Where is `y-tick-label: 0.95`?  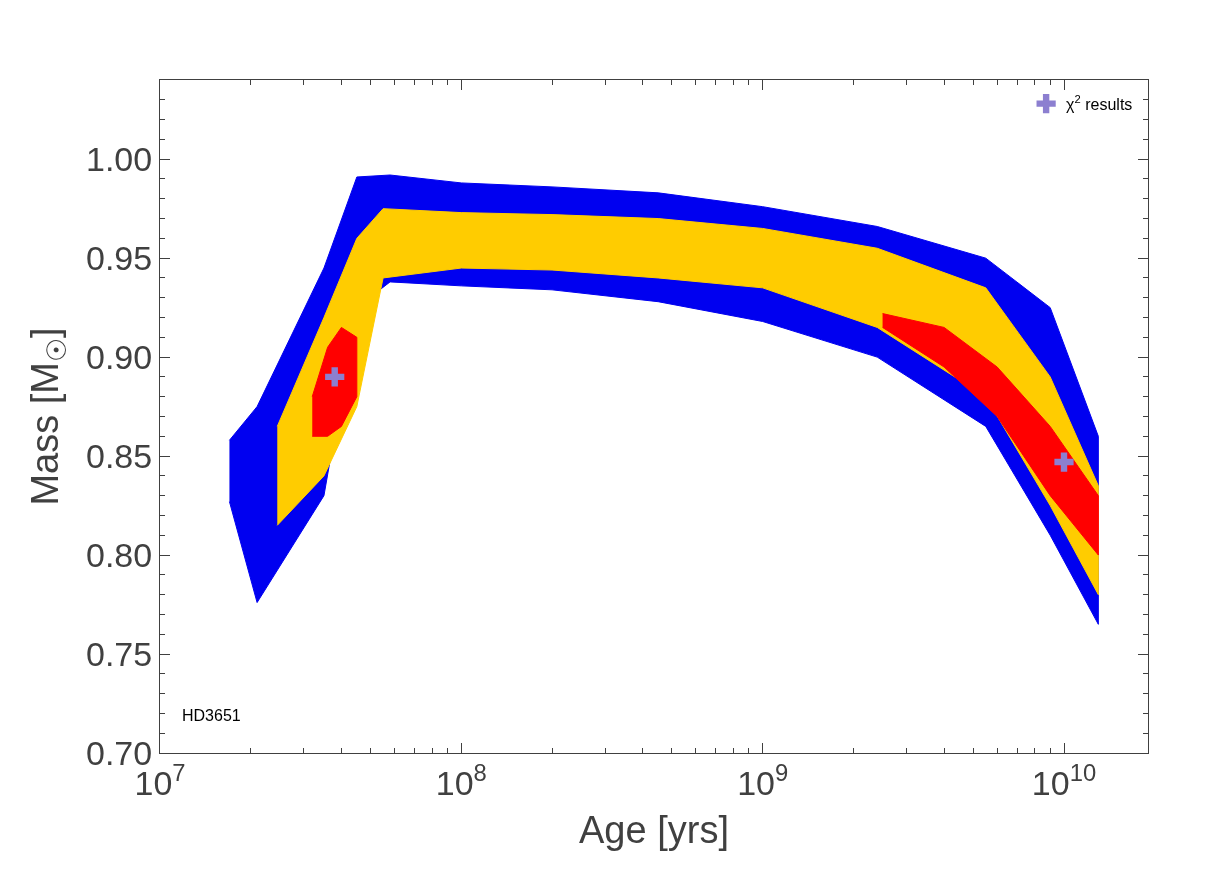 y-tick-label: 0.95 is located at coordinates (119, 258).